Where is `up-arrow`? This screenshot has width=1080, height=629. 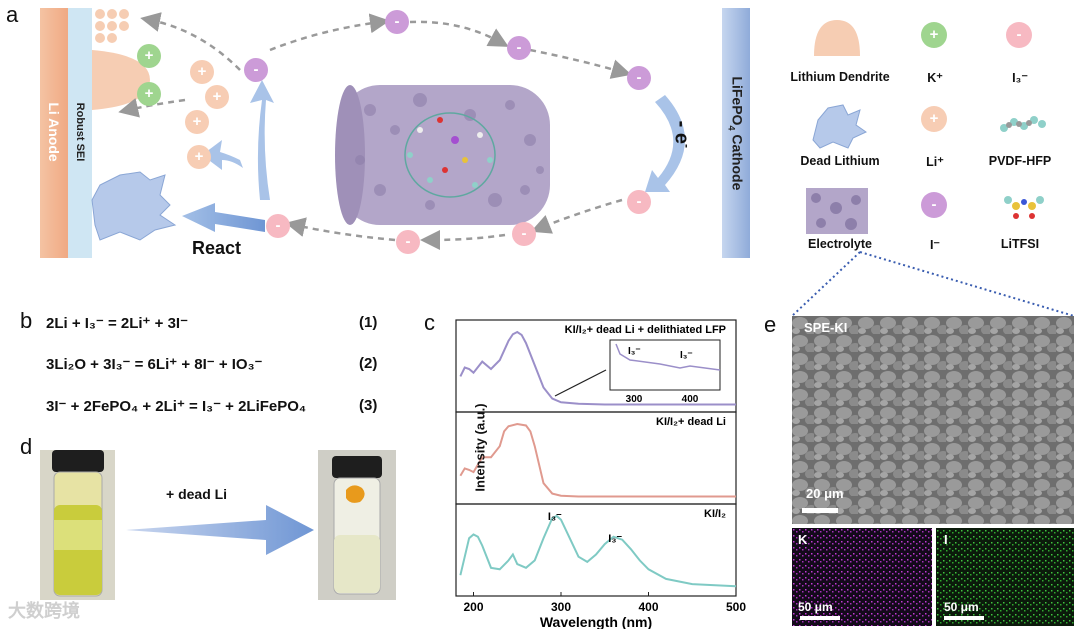 up-arrow is located at coordinates (262, 140).